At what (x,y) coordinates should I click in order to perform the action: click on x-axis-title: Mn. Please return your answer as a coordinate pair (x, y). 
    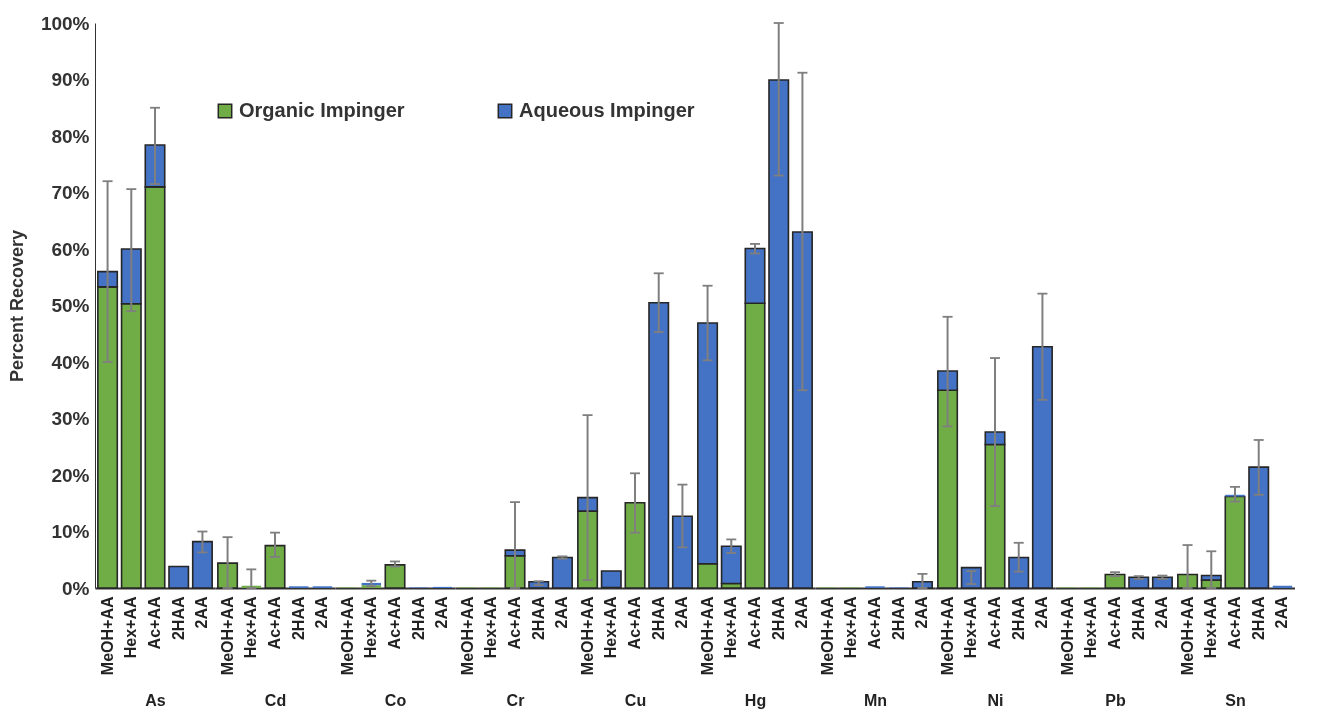
    Looking at the image, I should click on (875, 701).